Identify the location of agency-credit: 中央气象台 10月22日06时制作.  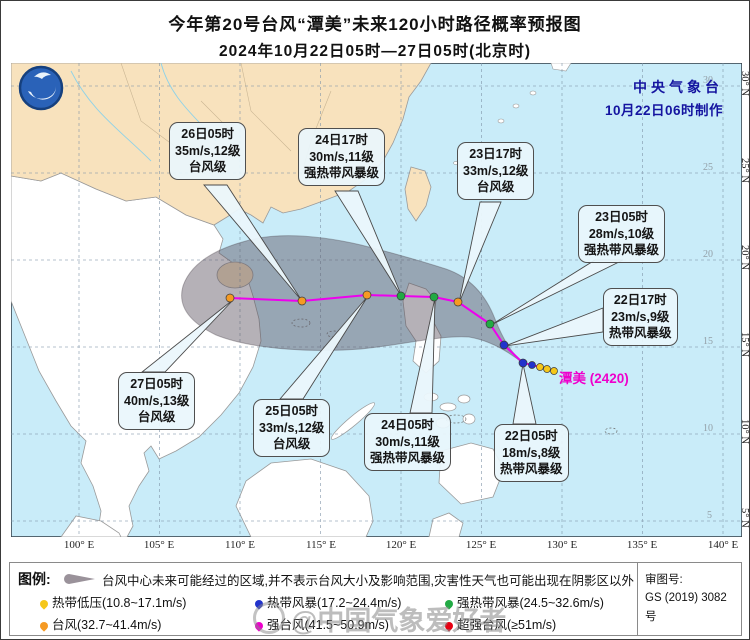
(664, 98).